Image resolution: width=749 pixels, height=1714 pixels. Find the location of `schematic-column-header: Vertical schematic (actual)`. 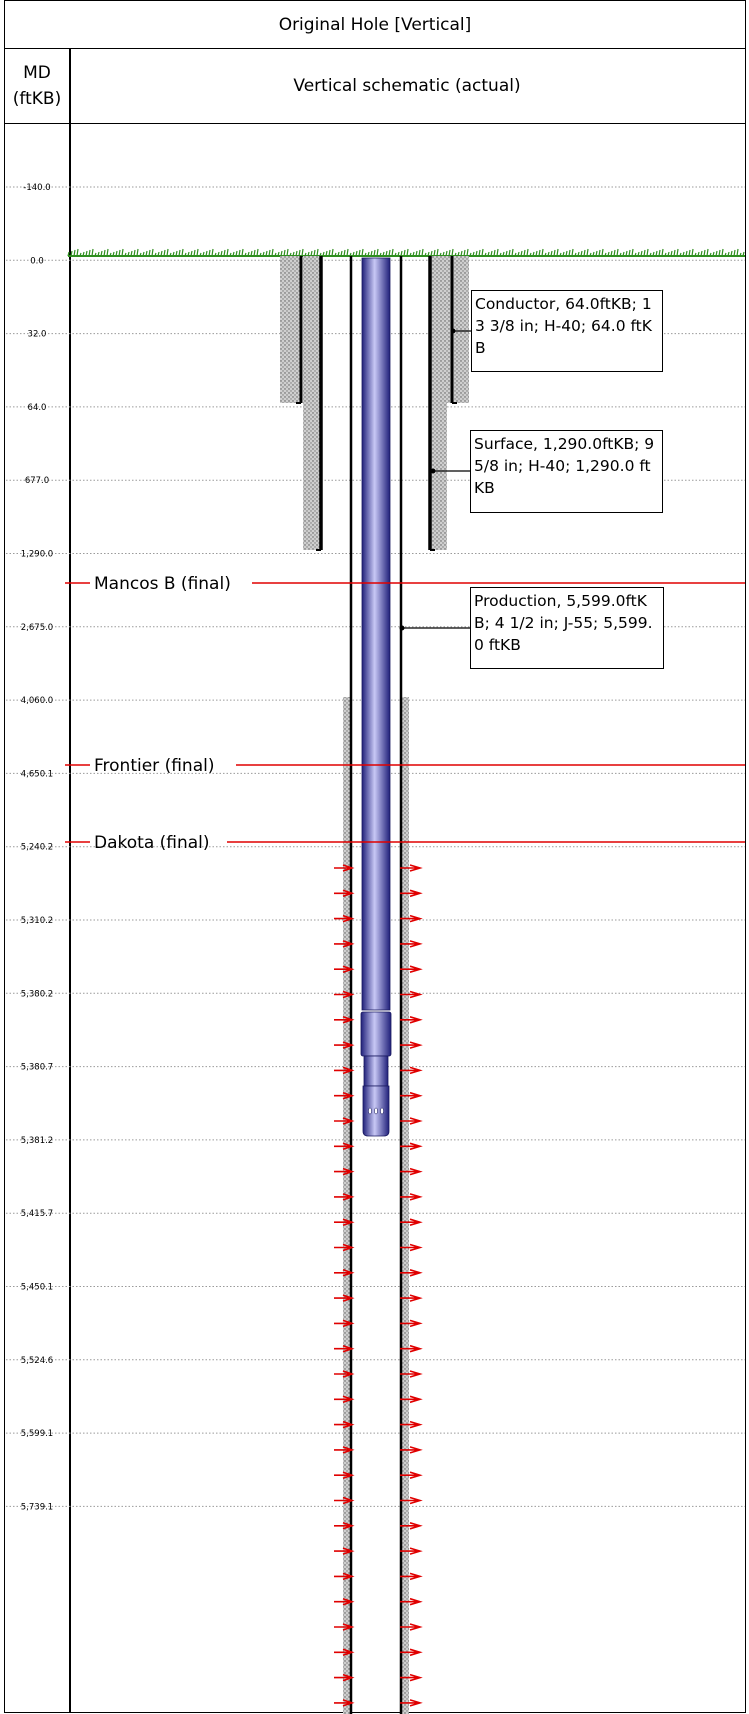

schematic-column-header: Vertical schematic (actual) is located at coordinates (407, 85).